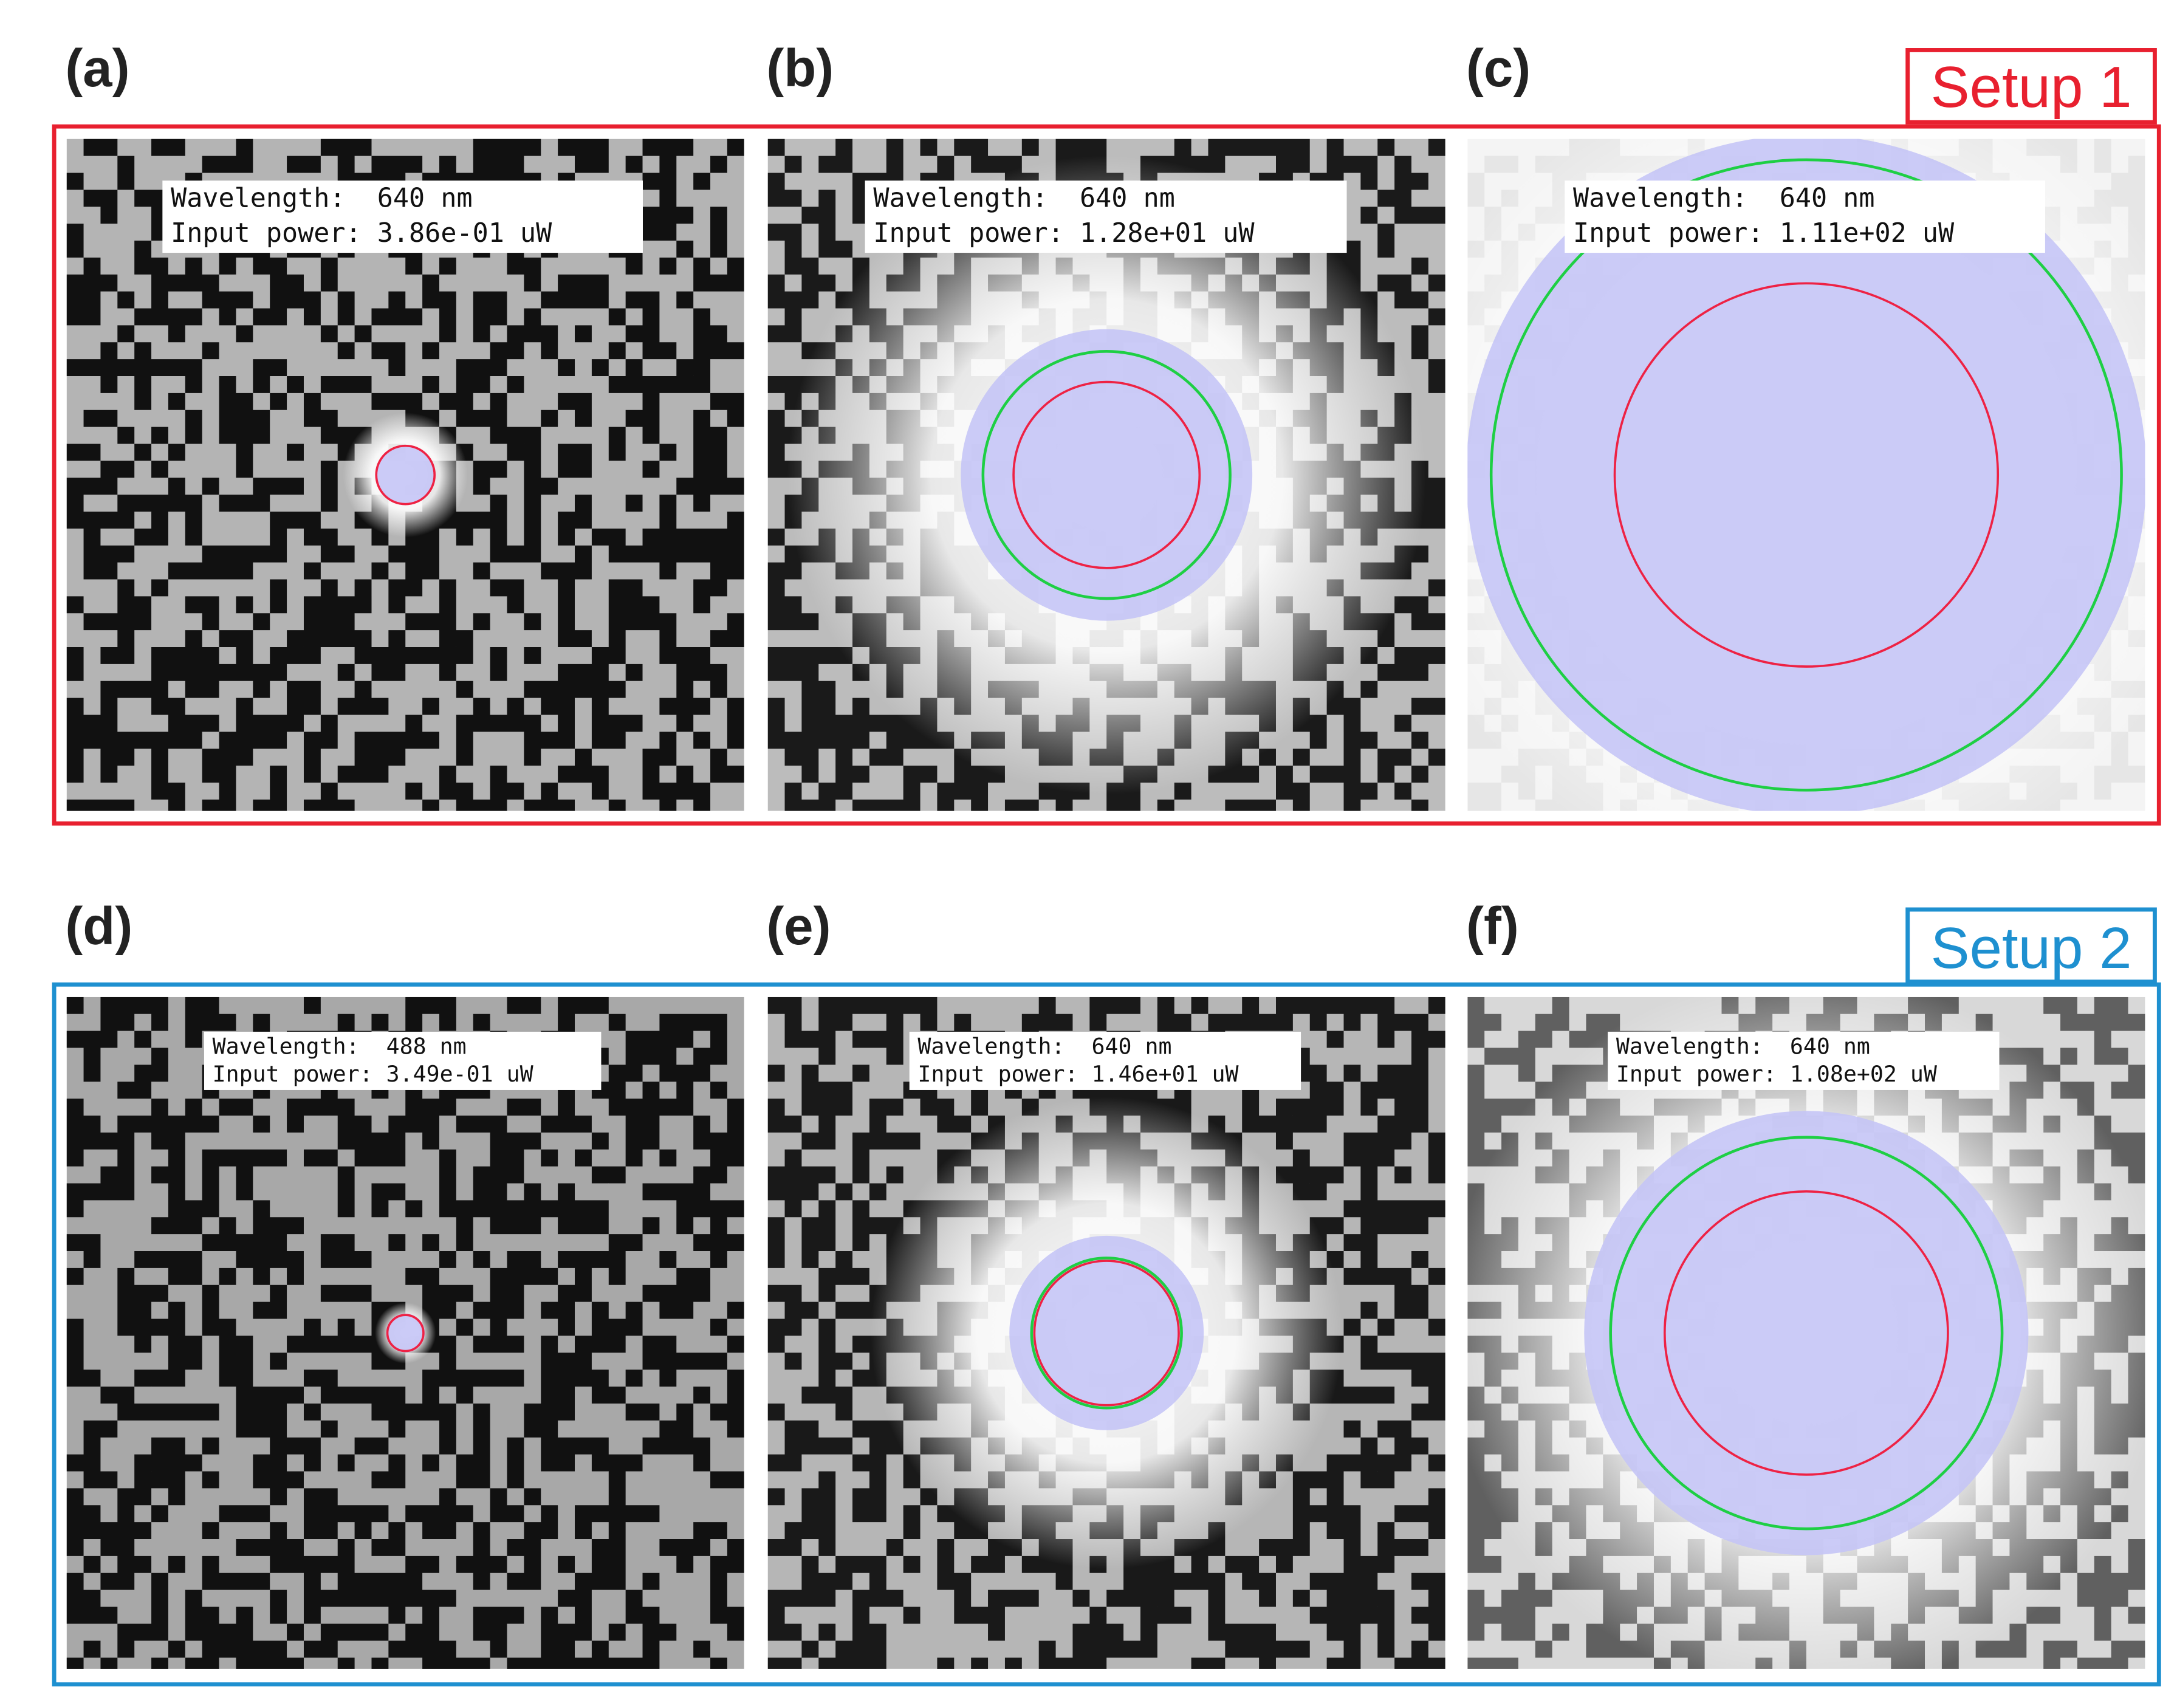 This screenshot has height=1708, width=2177. I want to click on setup-label: Setup 2, so click(2032, 948).